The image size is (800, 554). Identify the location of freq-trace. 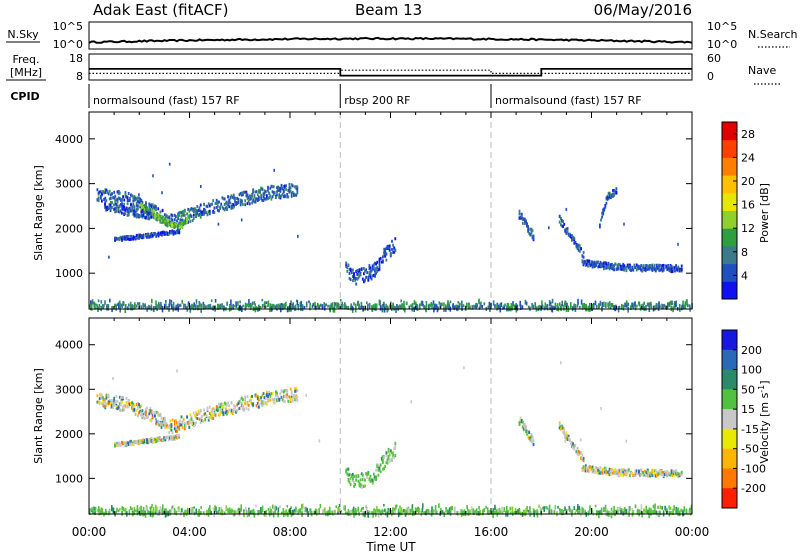
(390, 72).